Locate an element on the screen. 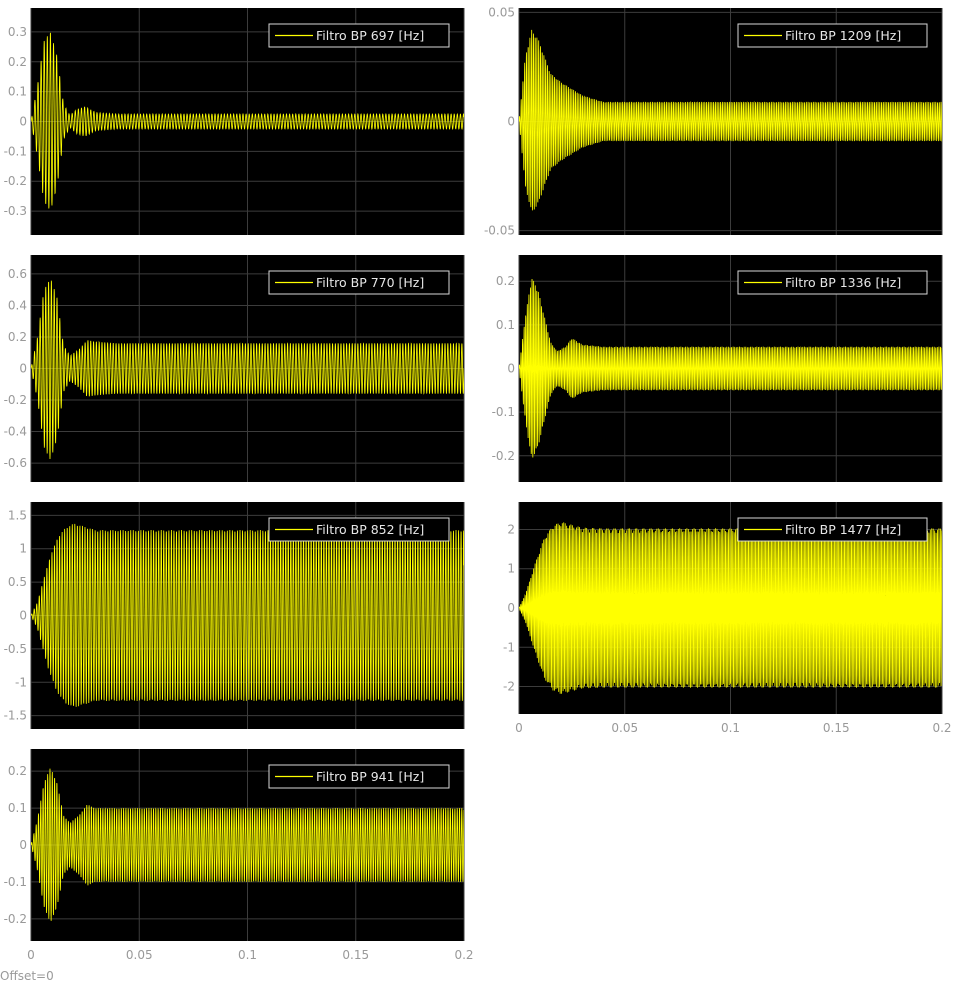 The width and height of the screenshot is (960, 988). scope-axes-3: -0.6 -0.4 -0.2 0 0.2 0.4 0.6 Filtro BP 770 [Hz] is located at coordinates (234, 368).